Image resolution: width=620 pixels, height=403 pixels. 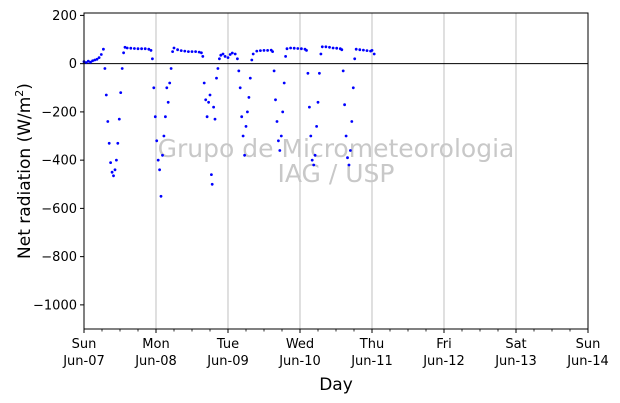 I want to click on x-tick-day-5: Fri, so click(x=444, y=344).